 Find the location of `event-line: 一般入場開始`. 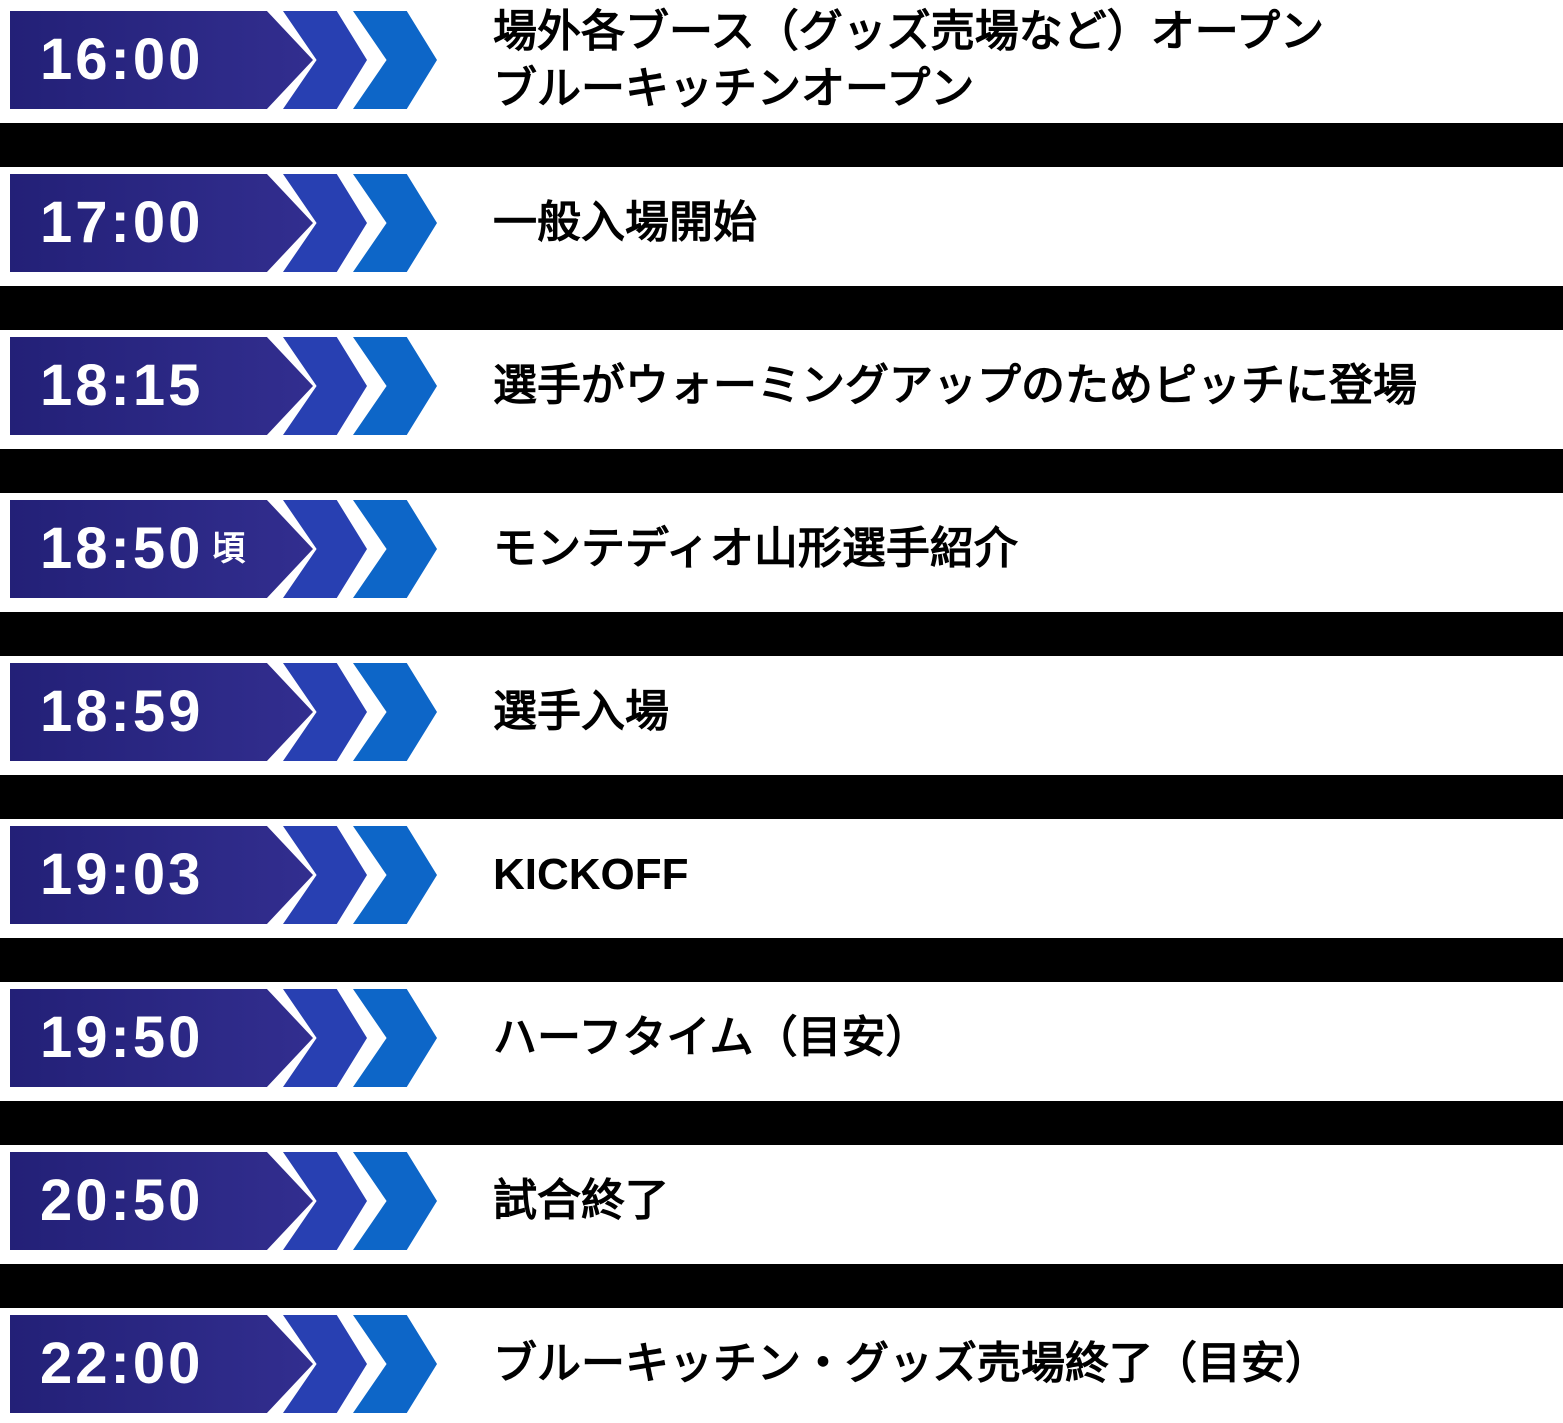

event-line: 一般入場開始 is located at coordinates (625, 223).